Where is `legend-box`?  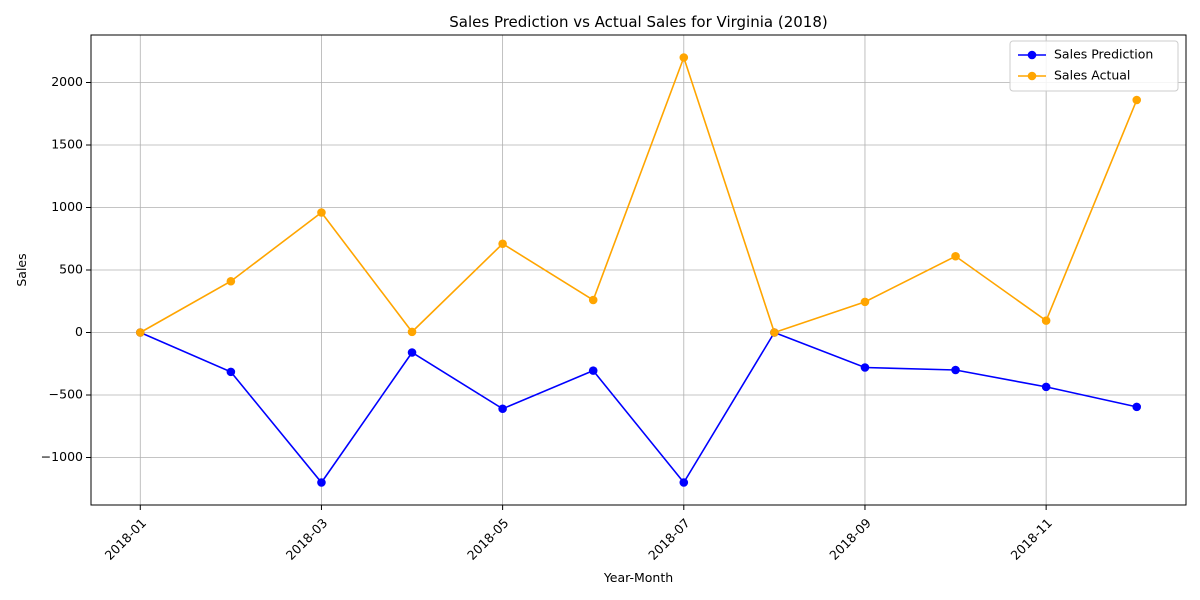 legend-box is located at coordinates (1094, 66).